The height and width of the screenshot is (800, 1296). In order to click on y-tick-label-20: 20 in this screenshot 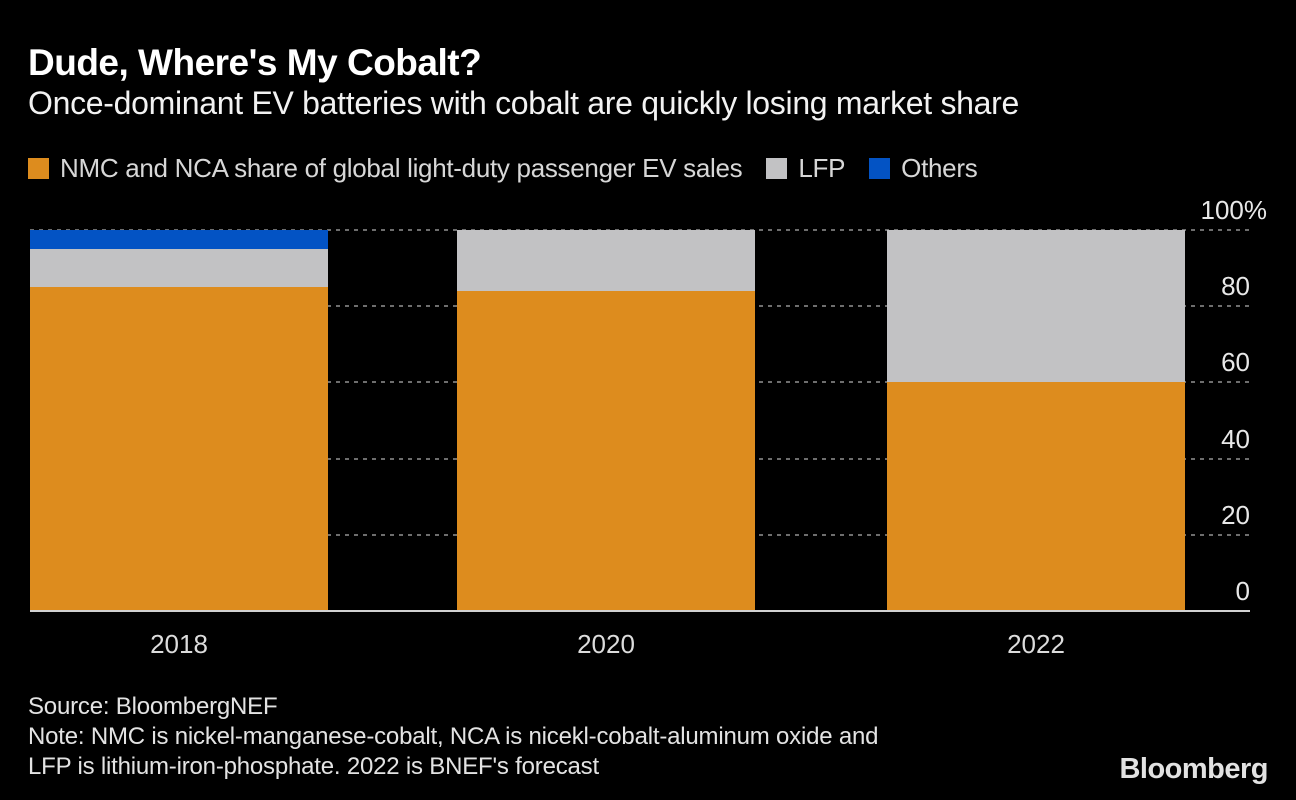, I will do `click(1235, 514)`.